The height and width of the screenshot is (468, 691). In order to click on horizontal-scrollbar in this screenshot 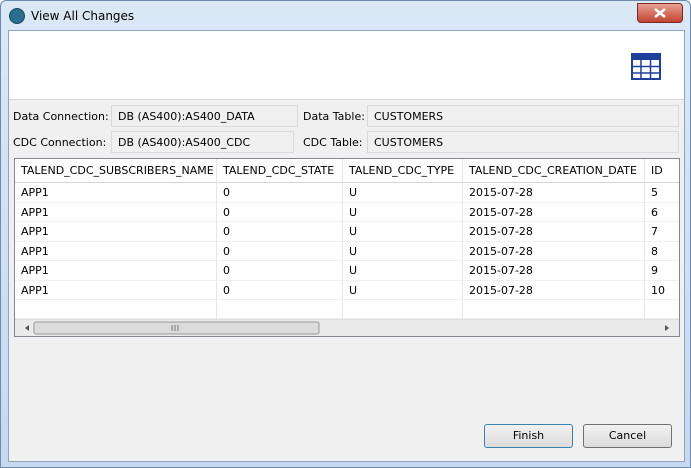, I will do `click(347, 327)`.